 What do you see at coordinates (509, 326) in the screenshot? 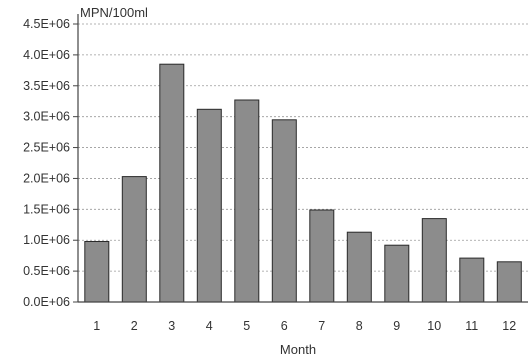
I see `x-tick-label: 12` at bounding box center [509, 326].